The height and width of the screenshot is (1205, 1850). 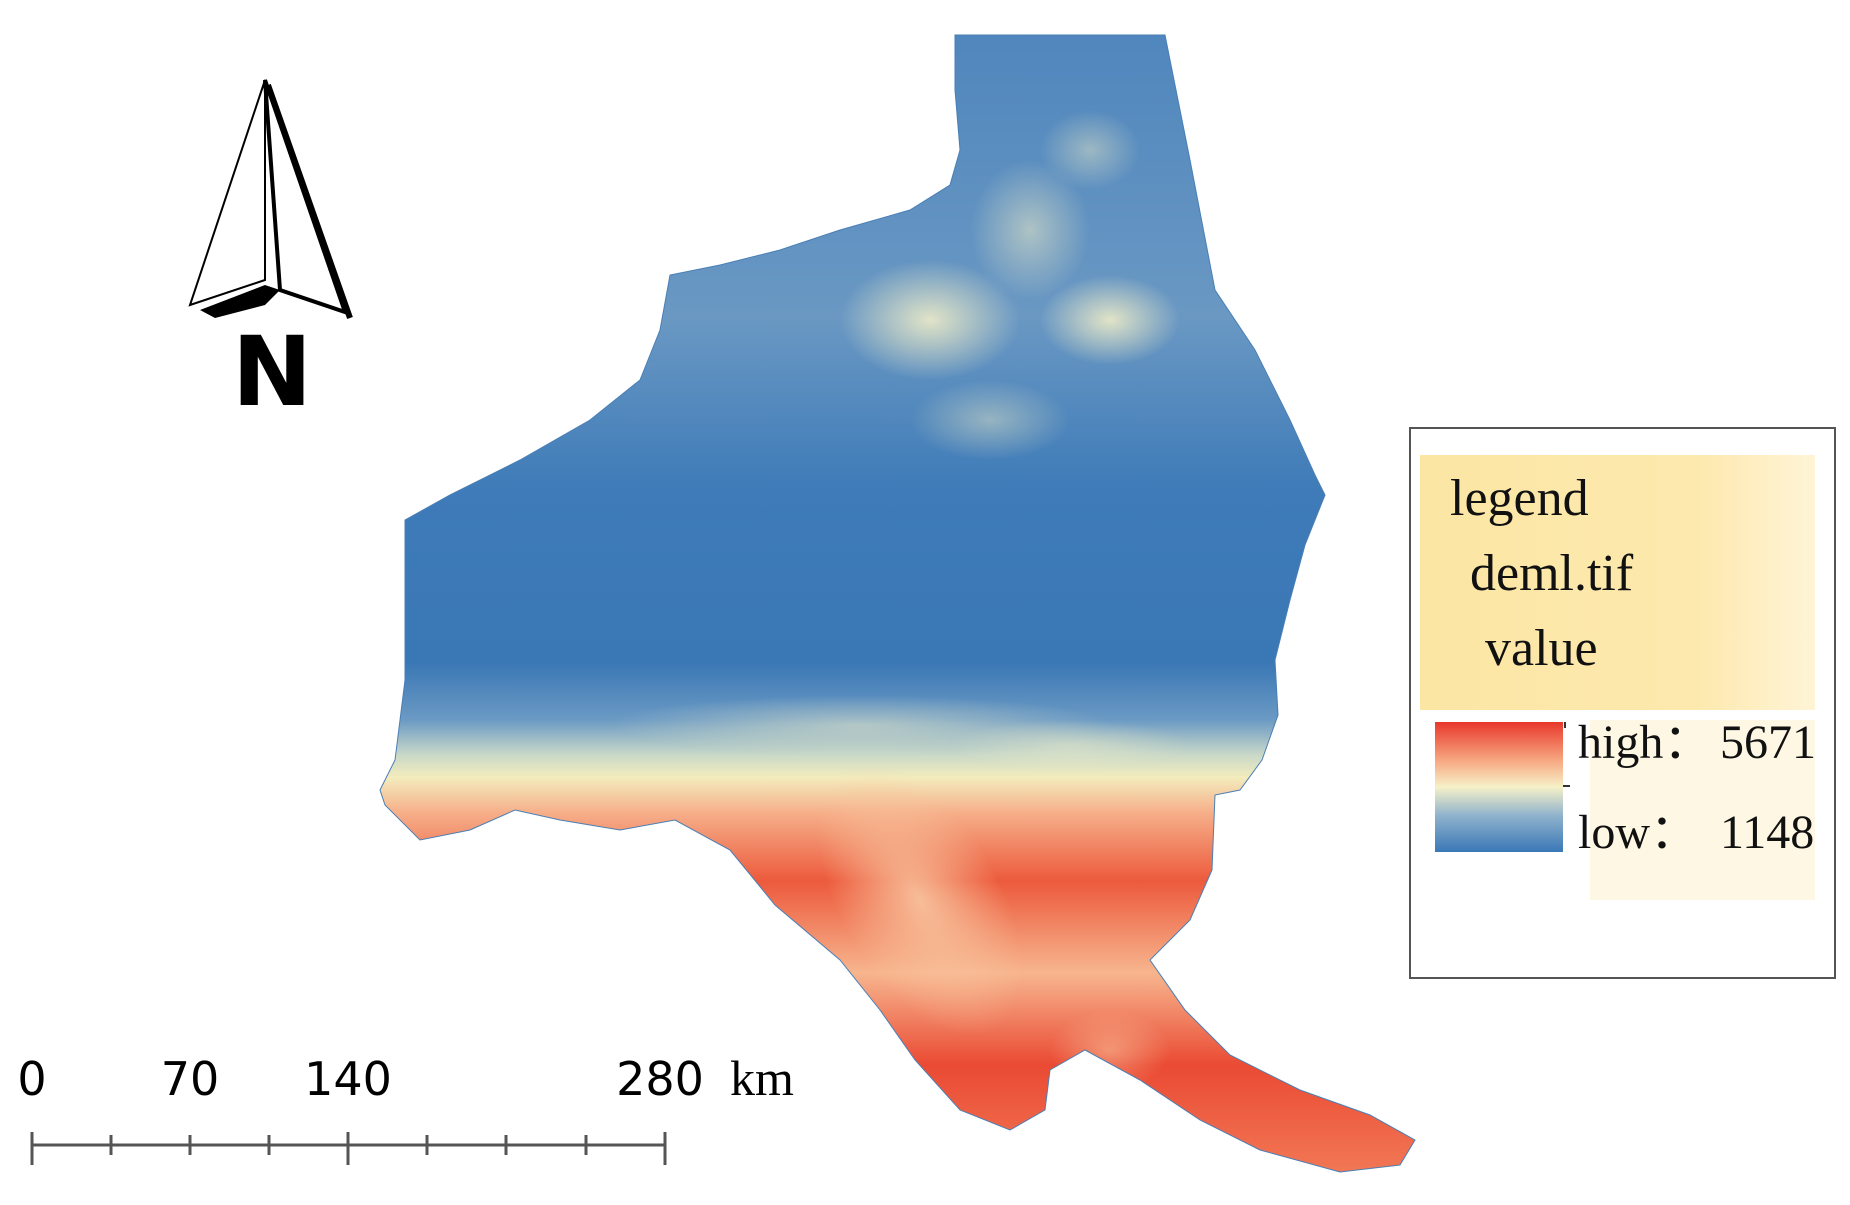 I want to click on legend-low-label: low：, so click(x=1638, y=832).